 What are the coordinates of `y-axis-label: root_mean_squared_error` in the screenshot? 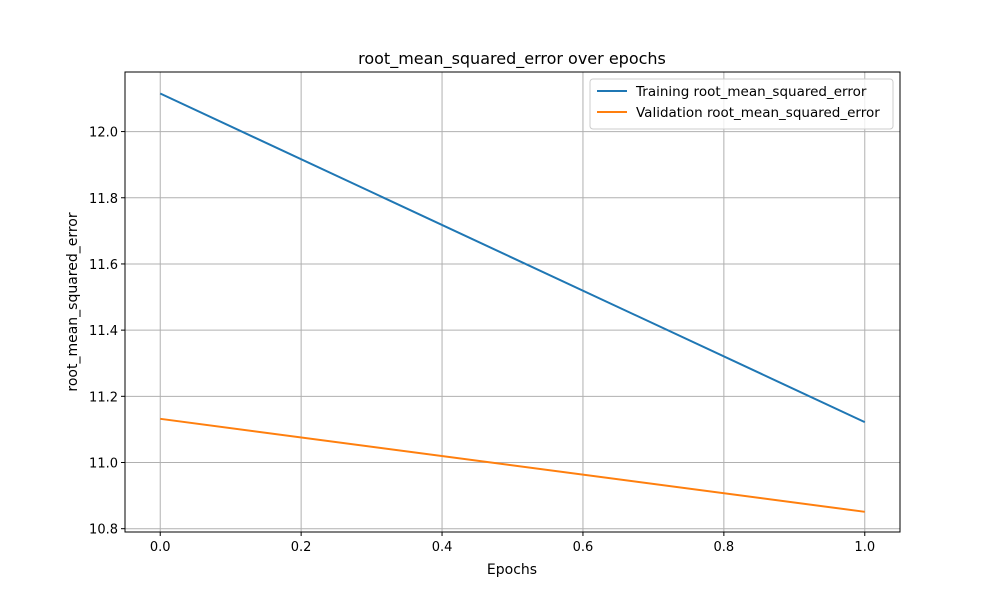 It's located at (73, 301).